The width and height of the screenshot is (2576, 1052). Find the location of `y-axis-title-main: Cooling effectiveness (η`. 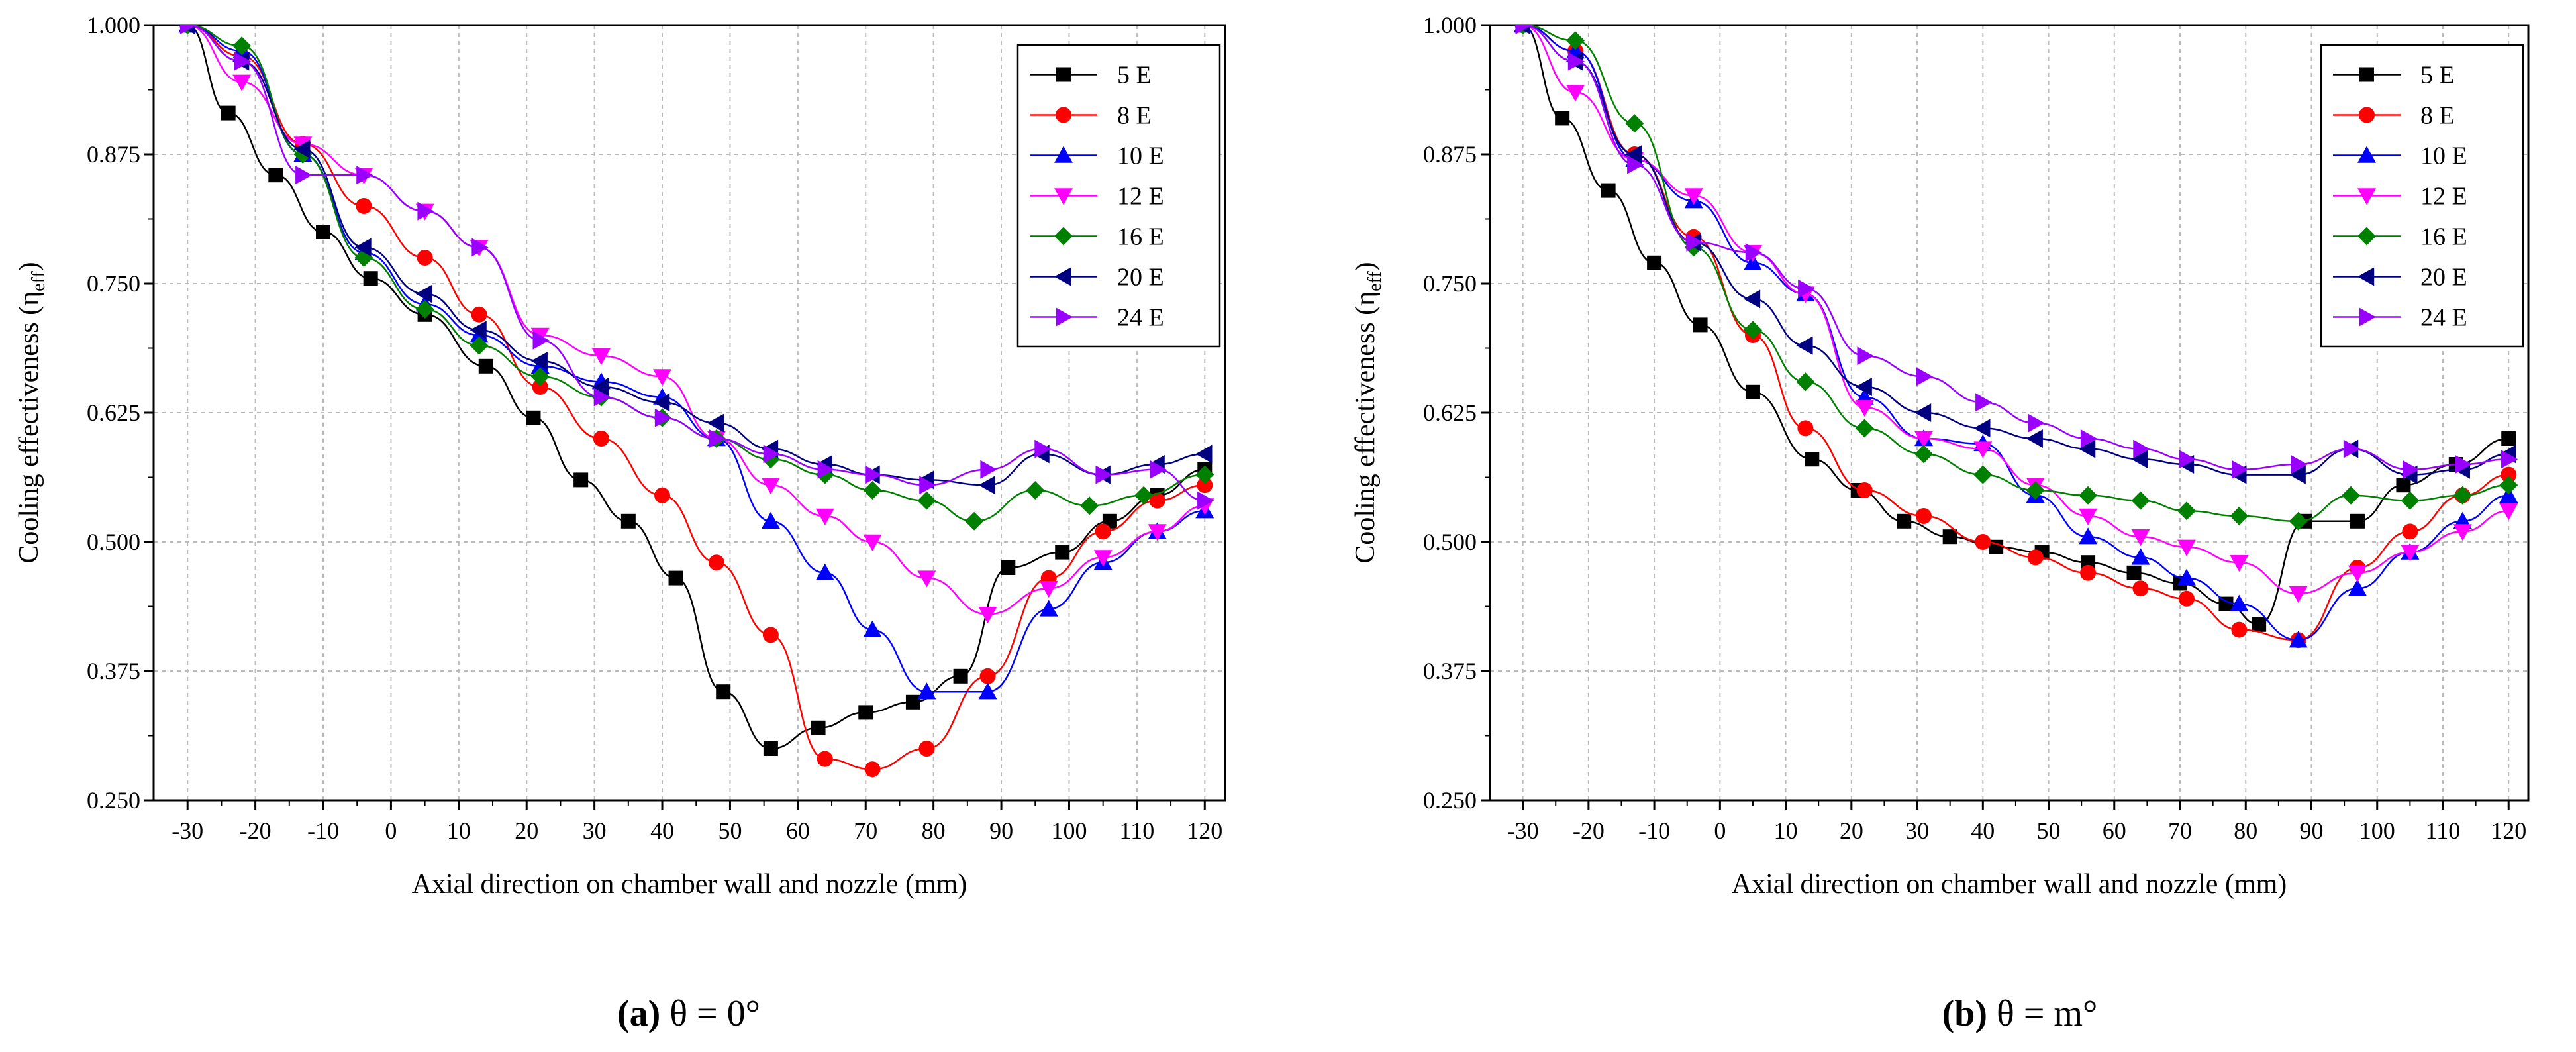

y-axis-title-main: Cooling effectiveness (η is located at coordinates (29, 427).